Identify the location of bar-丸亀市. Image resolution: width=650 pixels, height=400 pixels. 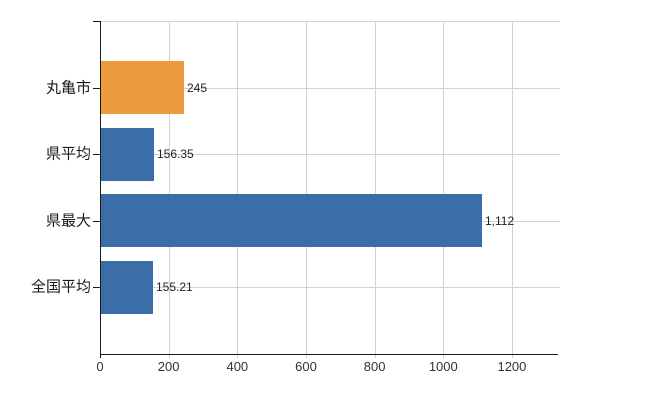
(142, 87).